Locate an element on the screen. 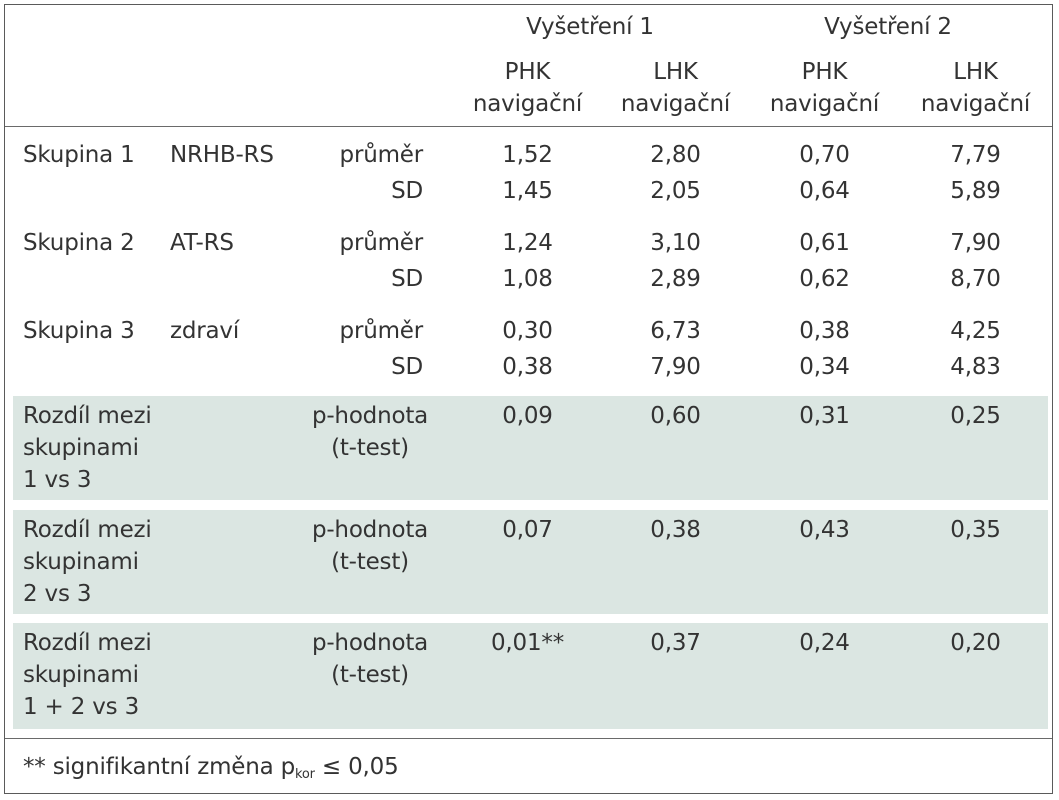  table-cell: 0,61 is located at coordinates (824, 243).